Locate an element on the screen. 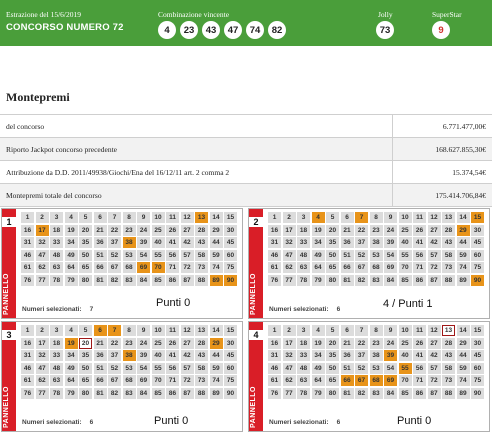  number-cell-21: 21 is located at coordinates (100, 343).